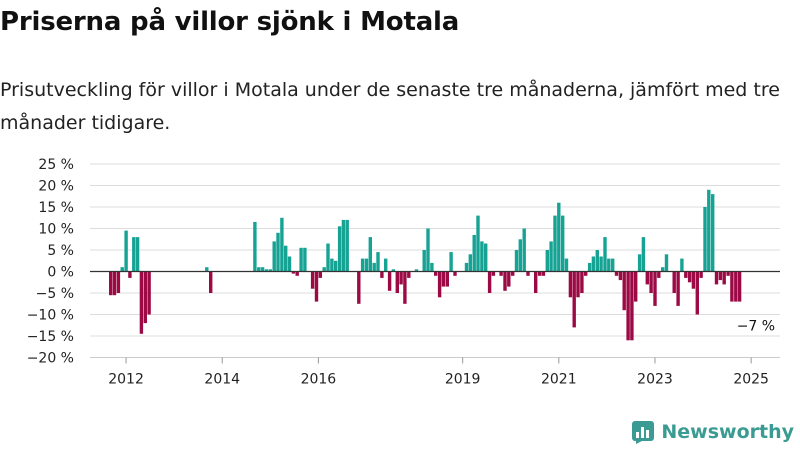  Describe the element at coordinates (655, 380) in the screenshot. I see `x-tick-label: 2023` at that location.